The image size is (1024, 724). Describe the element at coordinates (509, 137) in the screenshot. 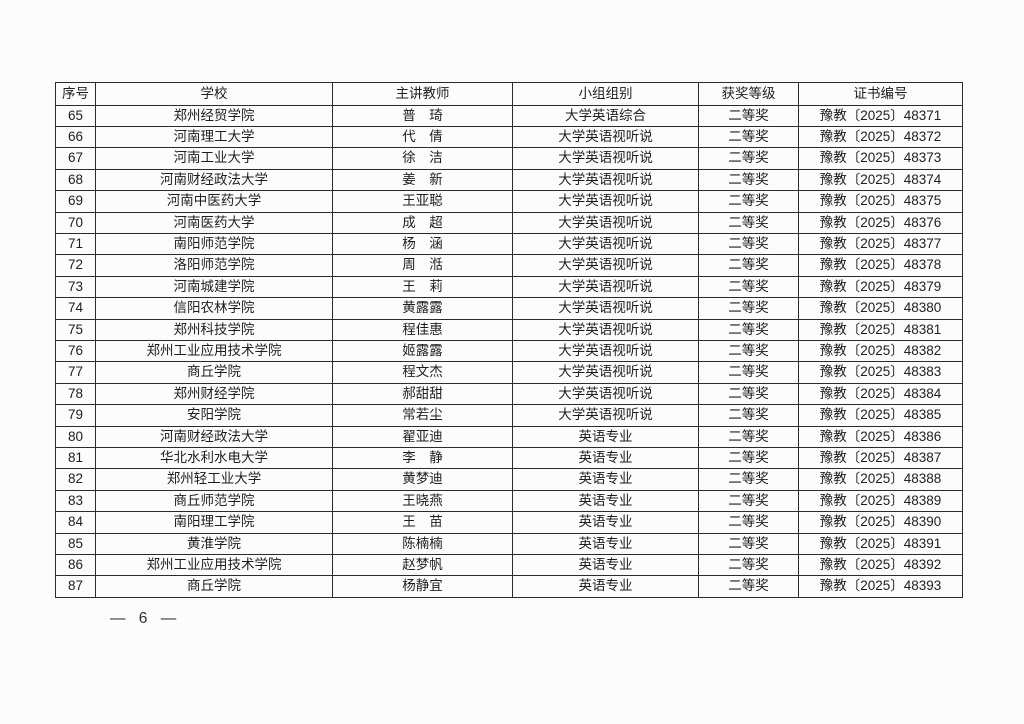

I see `table-row: 66 河南理工大学代 倩大学英语视听说 二等奖 豫教〔2025〕48372` at that location.